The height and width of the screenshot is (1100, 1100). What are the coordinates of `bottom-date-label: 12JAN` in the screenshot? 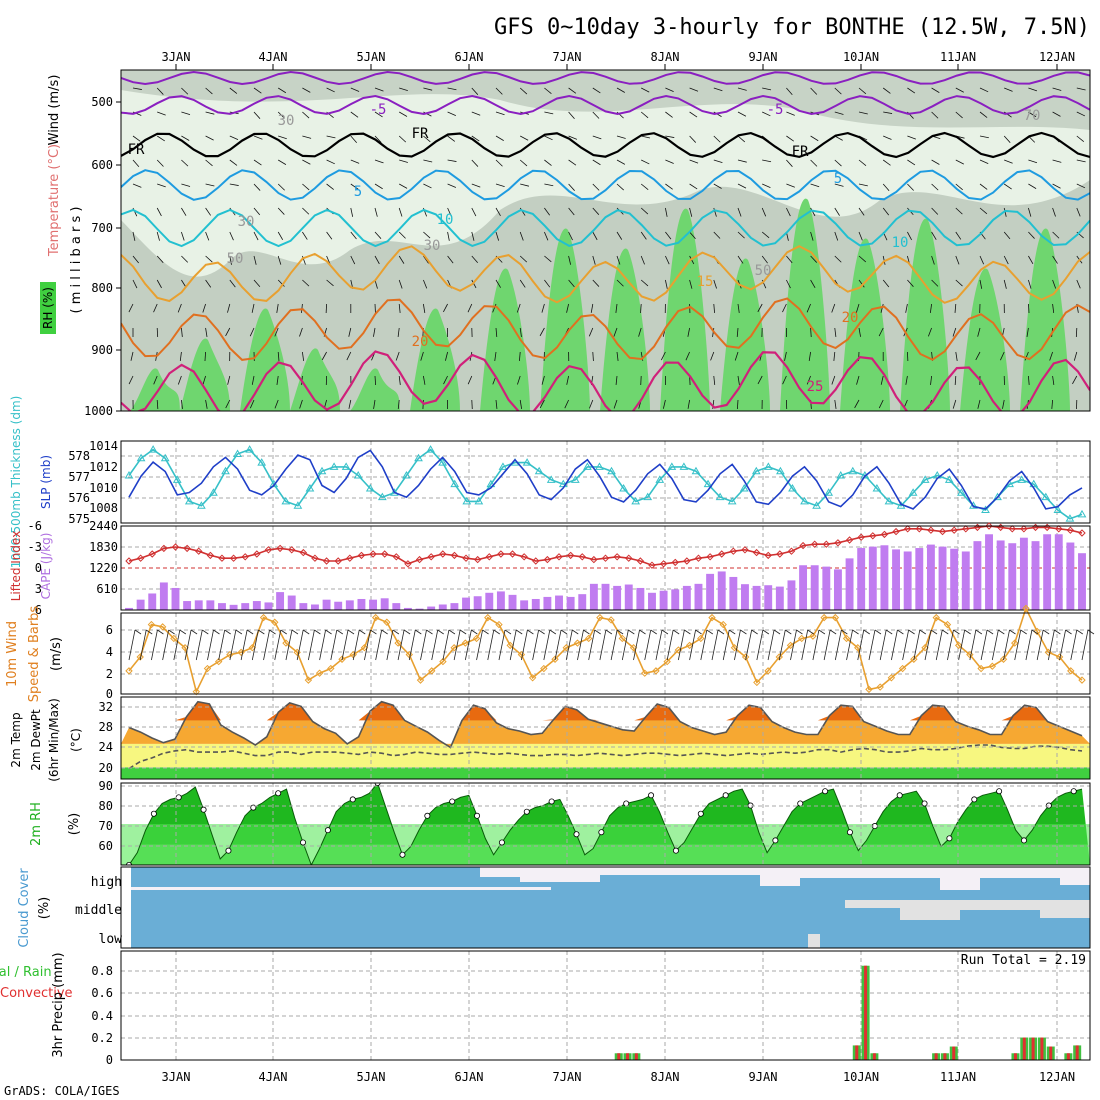 It's located at (1057, 1077).